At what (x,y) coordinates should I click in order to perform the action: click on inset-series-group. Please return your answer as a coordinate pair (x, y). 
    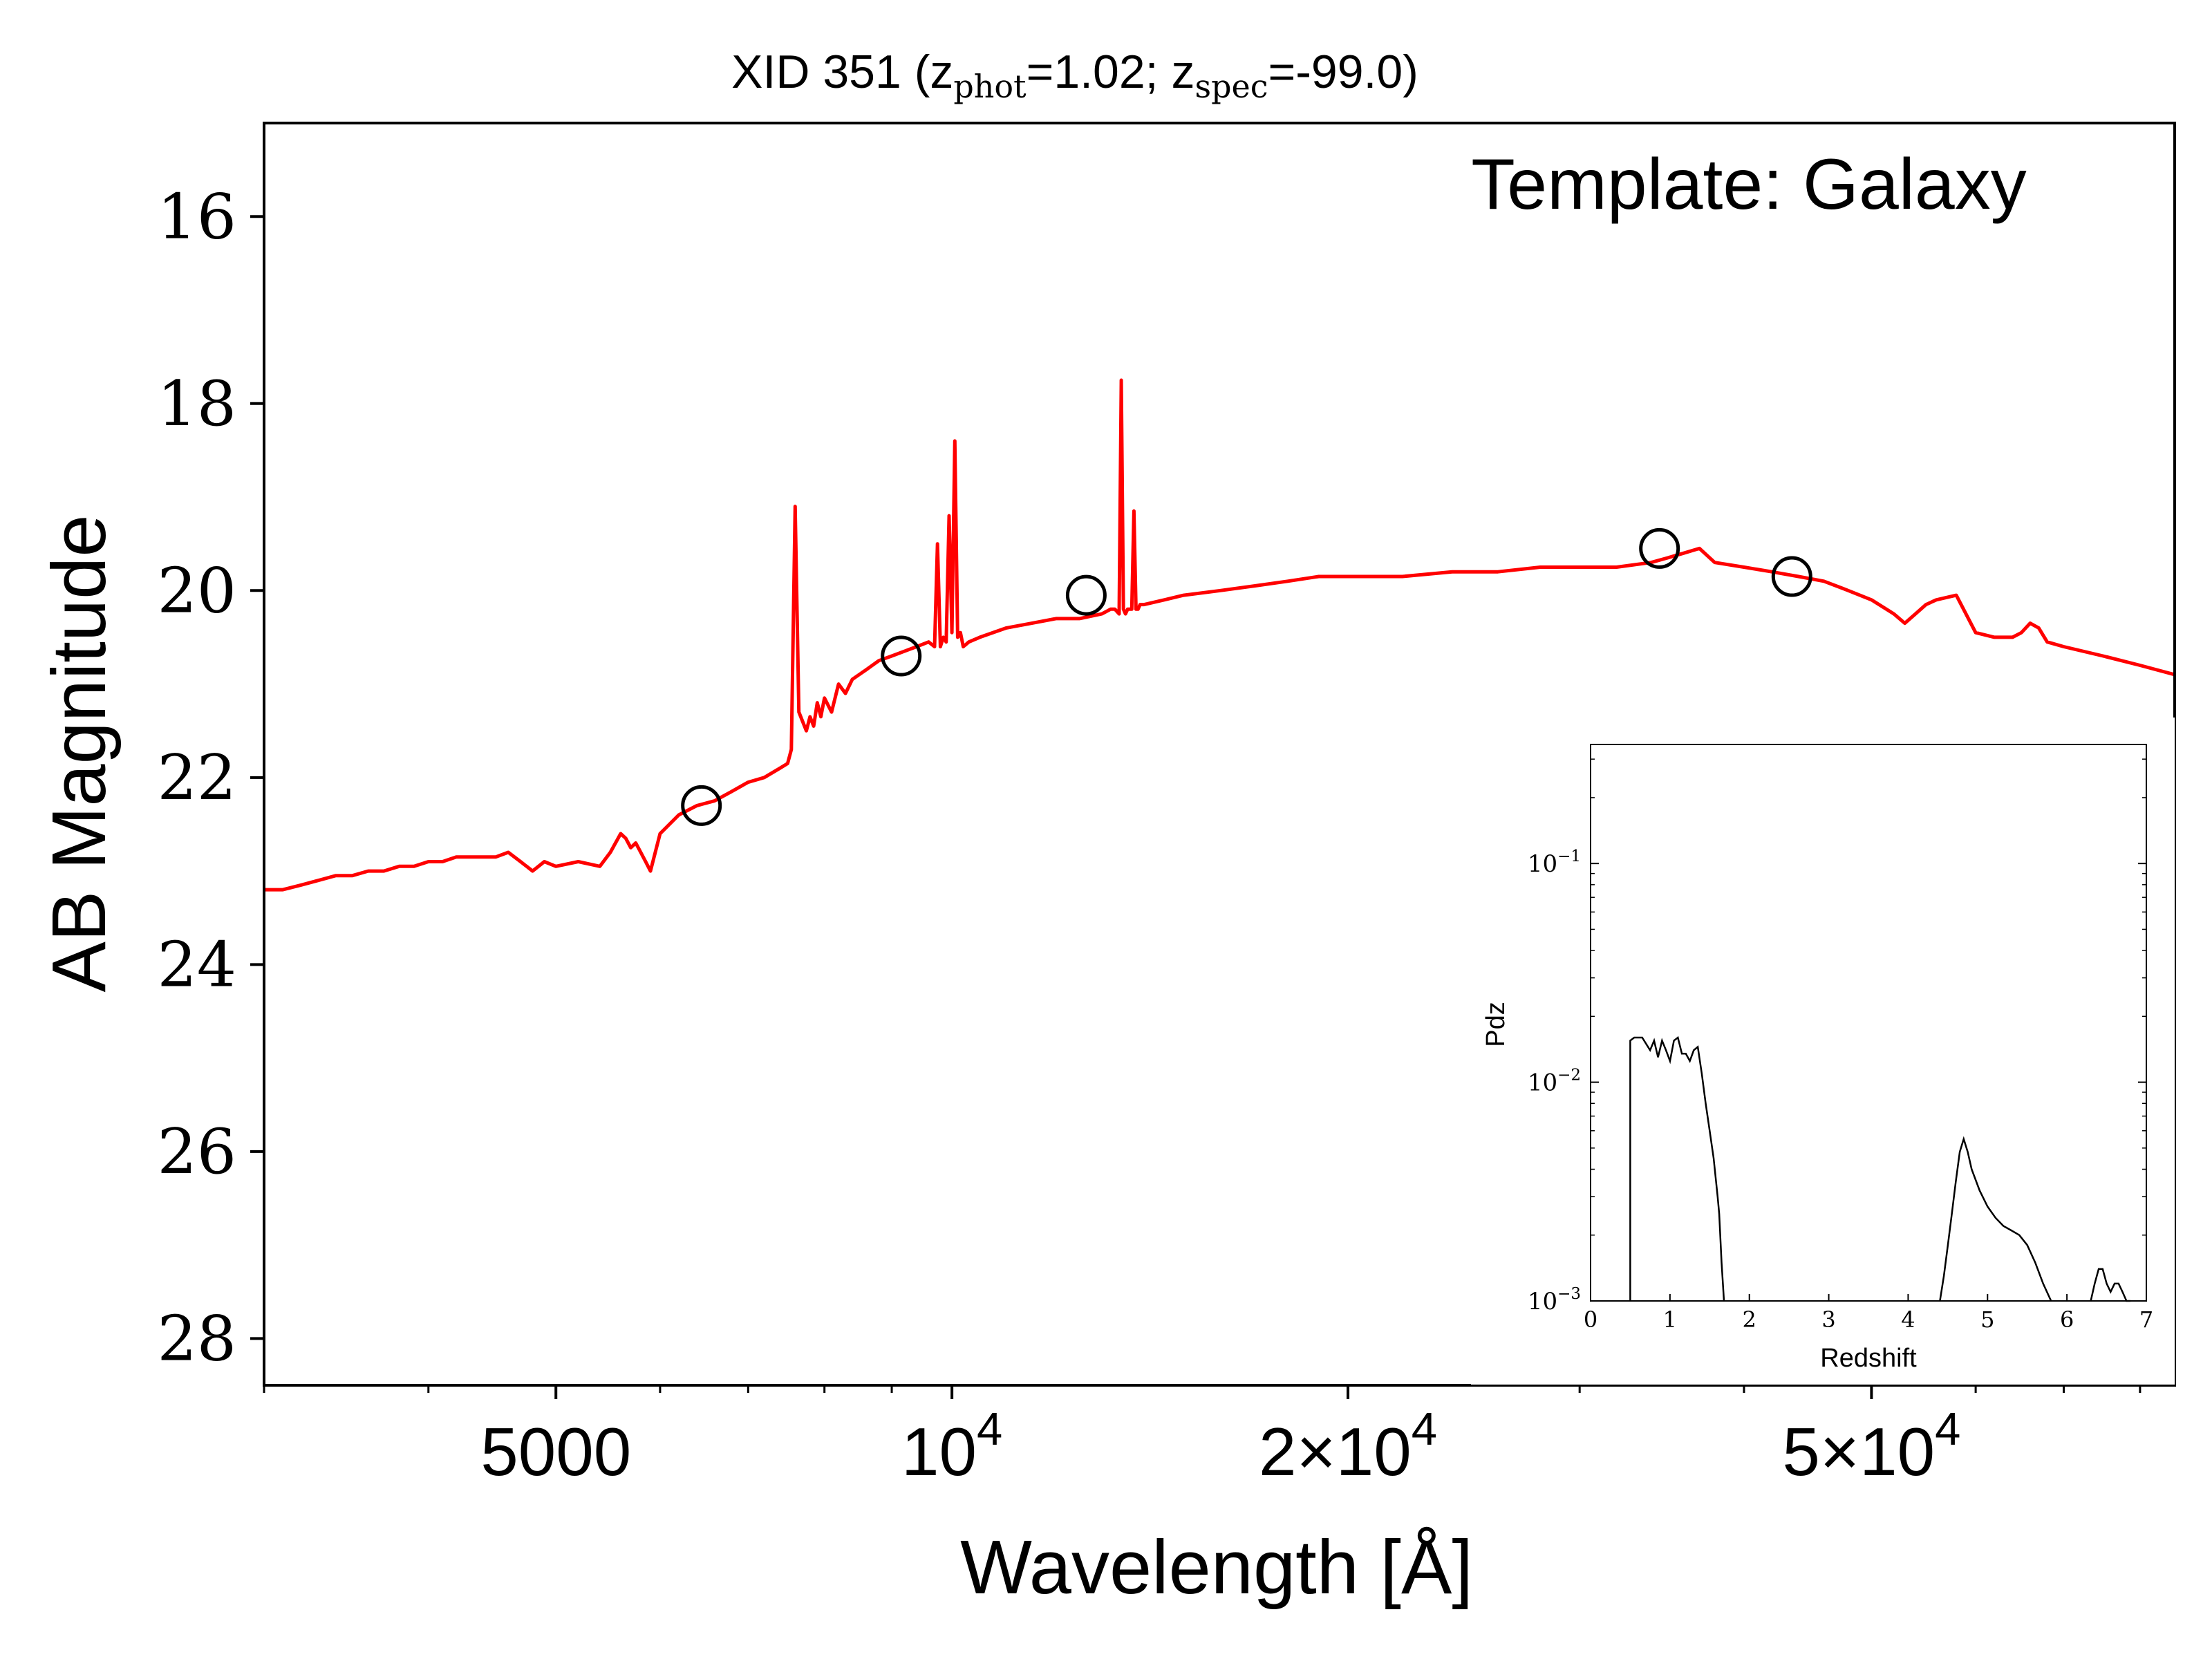
    Looking at the image, I should click on (1879, 1168).